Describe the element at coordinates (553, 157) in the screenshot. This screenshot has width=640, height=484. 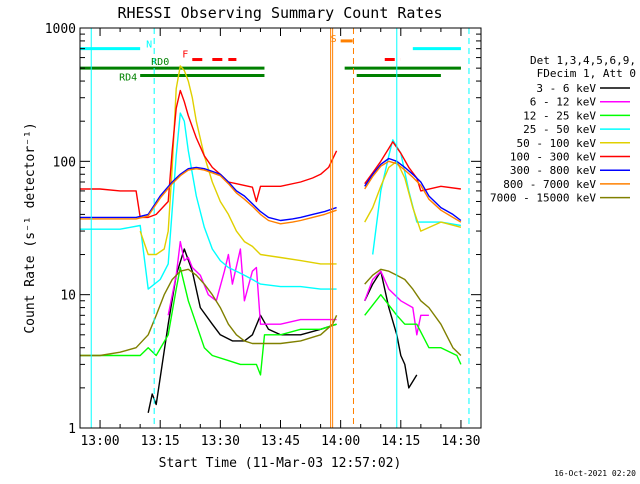
I see `legend-label-100-300-kev: 100 - 300 keV` at that location.